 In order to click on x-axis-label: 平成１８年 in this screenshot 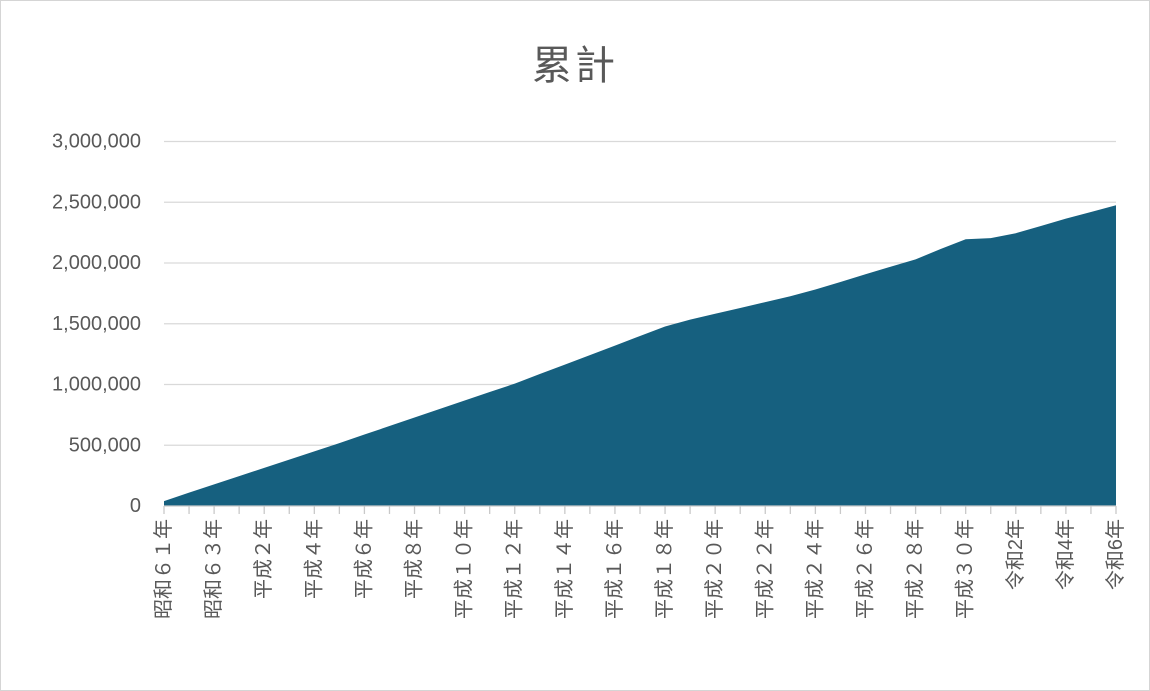, I will do `click(664, 569)`.